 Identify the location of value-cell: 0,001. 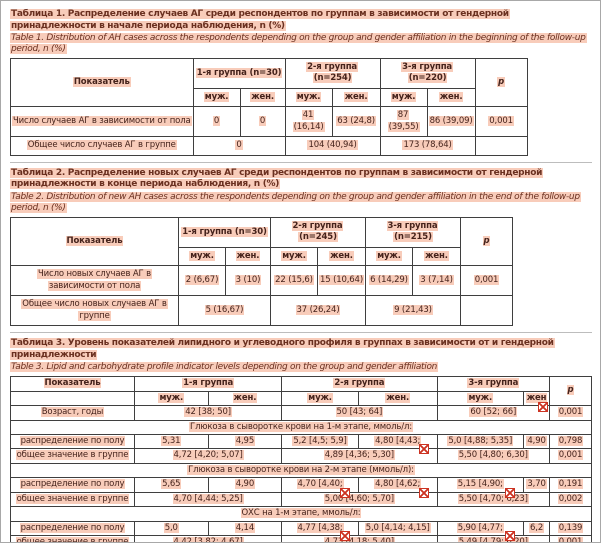
(570, 456).